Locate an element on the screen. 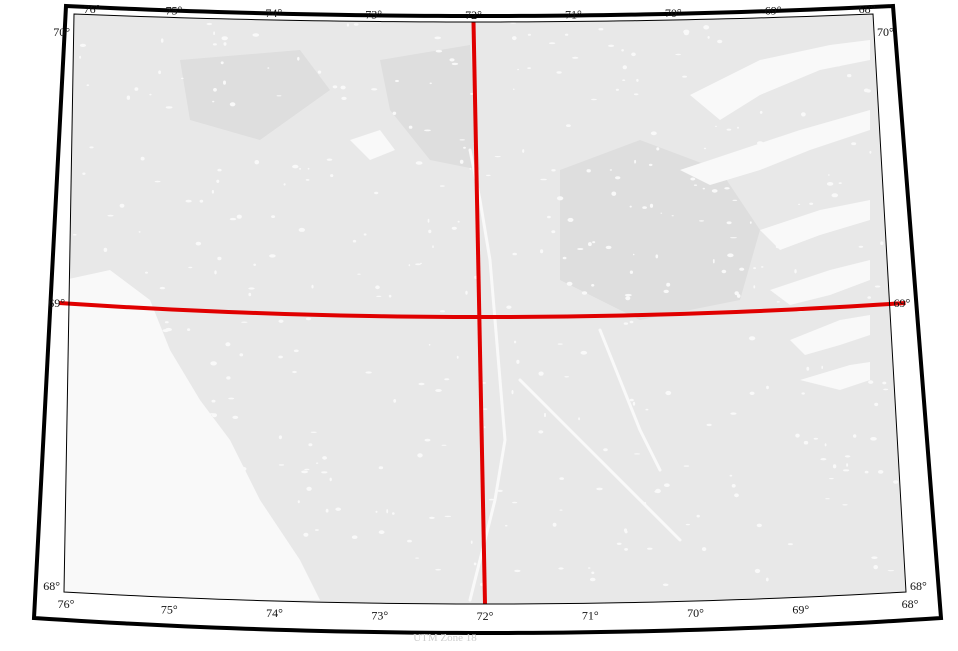 The image size is (958, 651). lon-label-top: 76° is located at coordinates (92, 9).